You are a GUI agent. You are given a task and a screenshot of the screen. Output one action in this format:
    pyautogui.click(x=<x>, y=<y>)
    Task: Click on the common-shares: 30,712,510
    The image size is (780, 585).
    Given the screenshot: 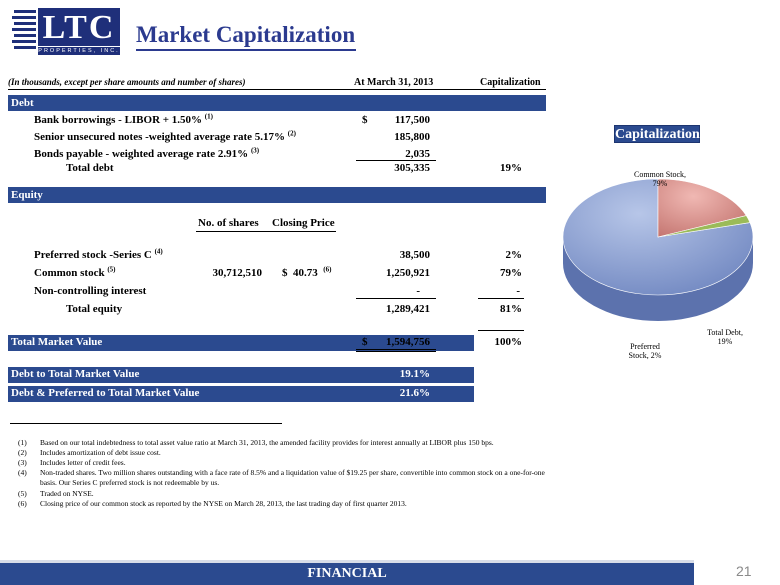 What is the action you would take?
    pyautogui.click(x=237, y=273)
    